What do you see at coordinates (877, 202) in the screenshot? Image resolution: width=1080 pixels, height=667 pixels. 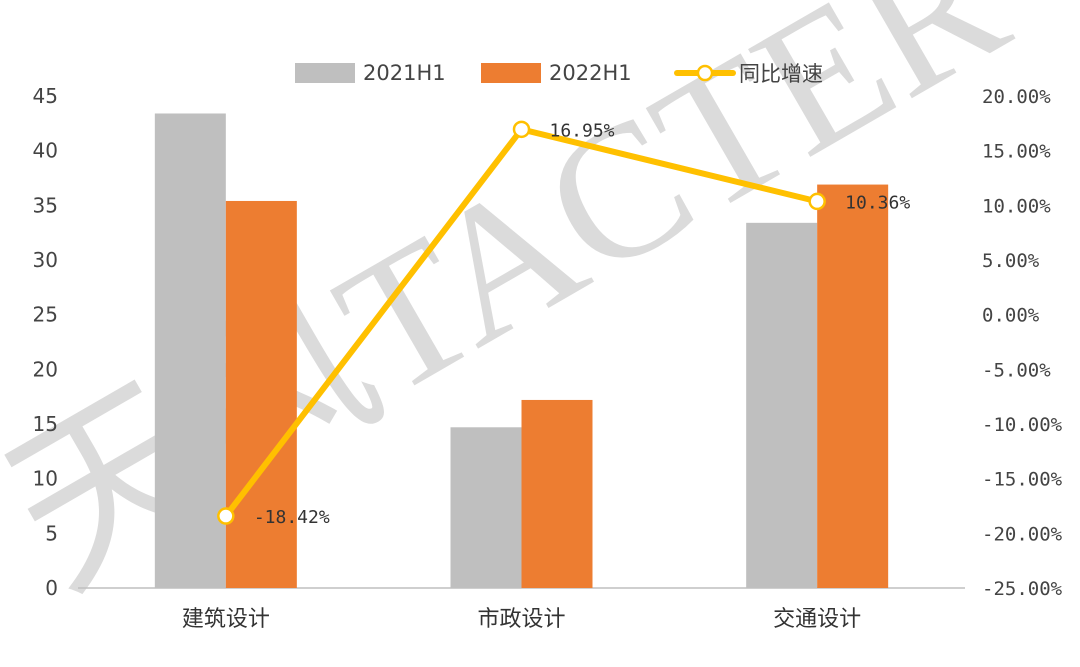 I see `line-data-label: 10.36%` at bounding box center [877, 202].